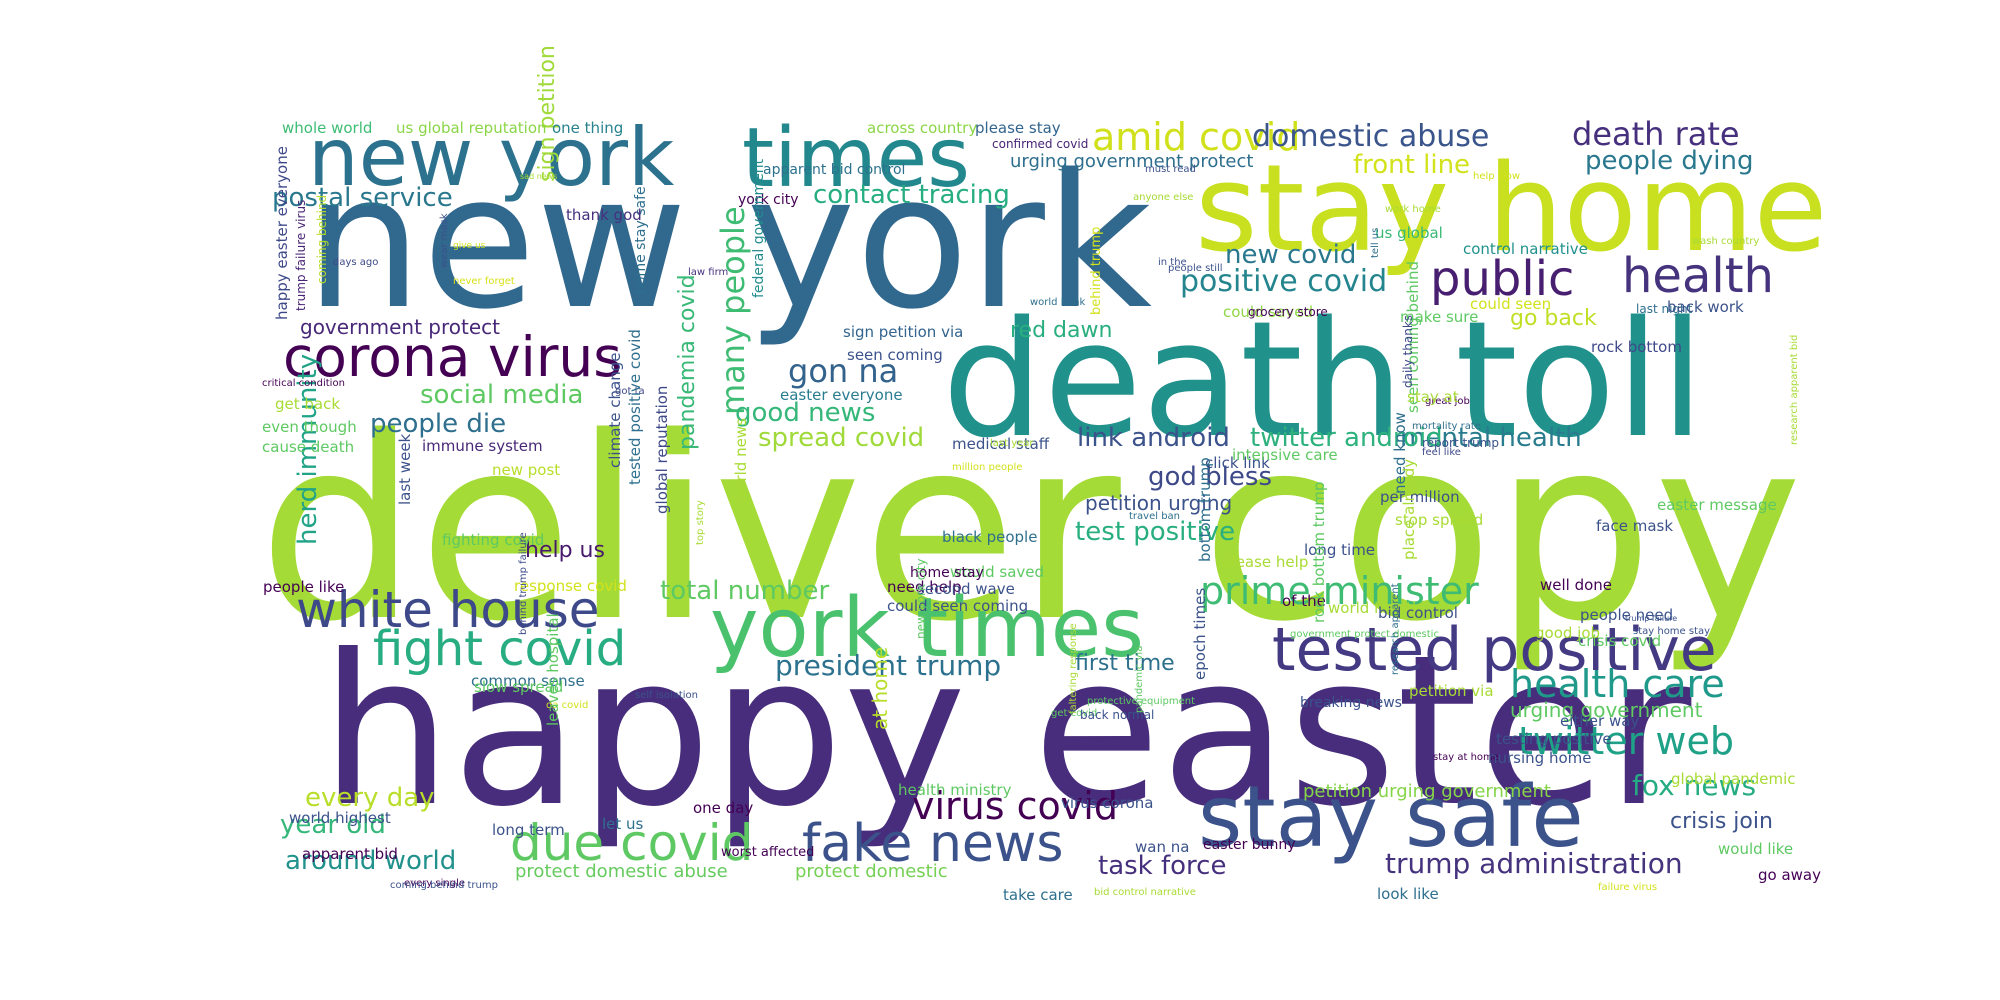 This screenshot has height=1000, width=2000. Describe the element at coordinates (641, 240) in the screenshot. I see `cloud-word: home stay safe` at that location.